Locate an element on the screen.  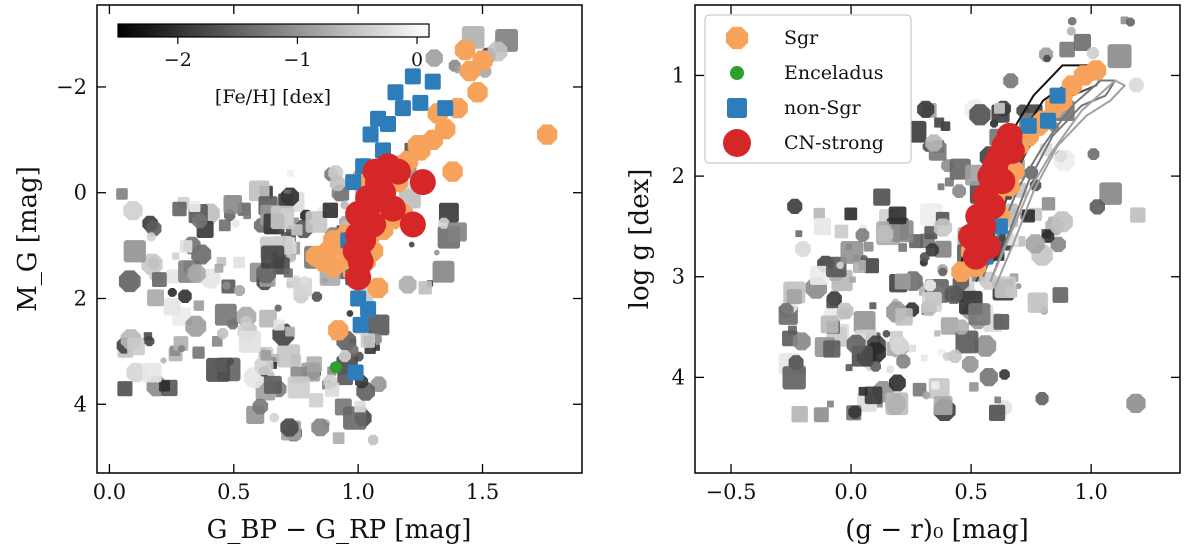
right-x-axis-label: (g − r)₀ [mag] is located at coordinates (936, 530).